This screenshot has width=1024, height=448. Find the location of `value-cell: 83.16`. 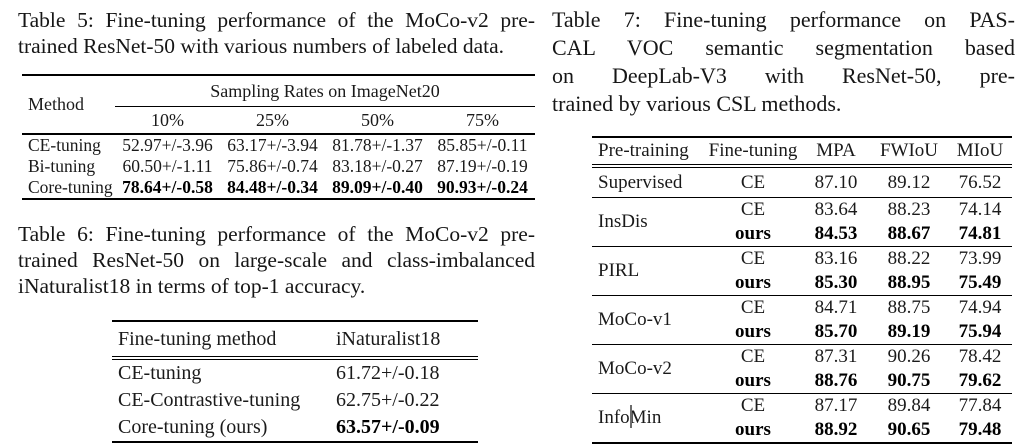

value-cell: 83.16 is located at coordinates (836, 258).